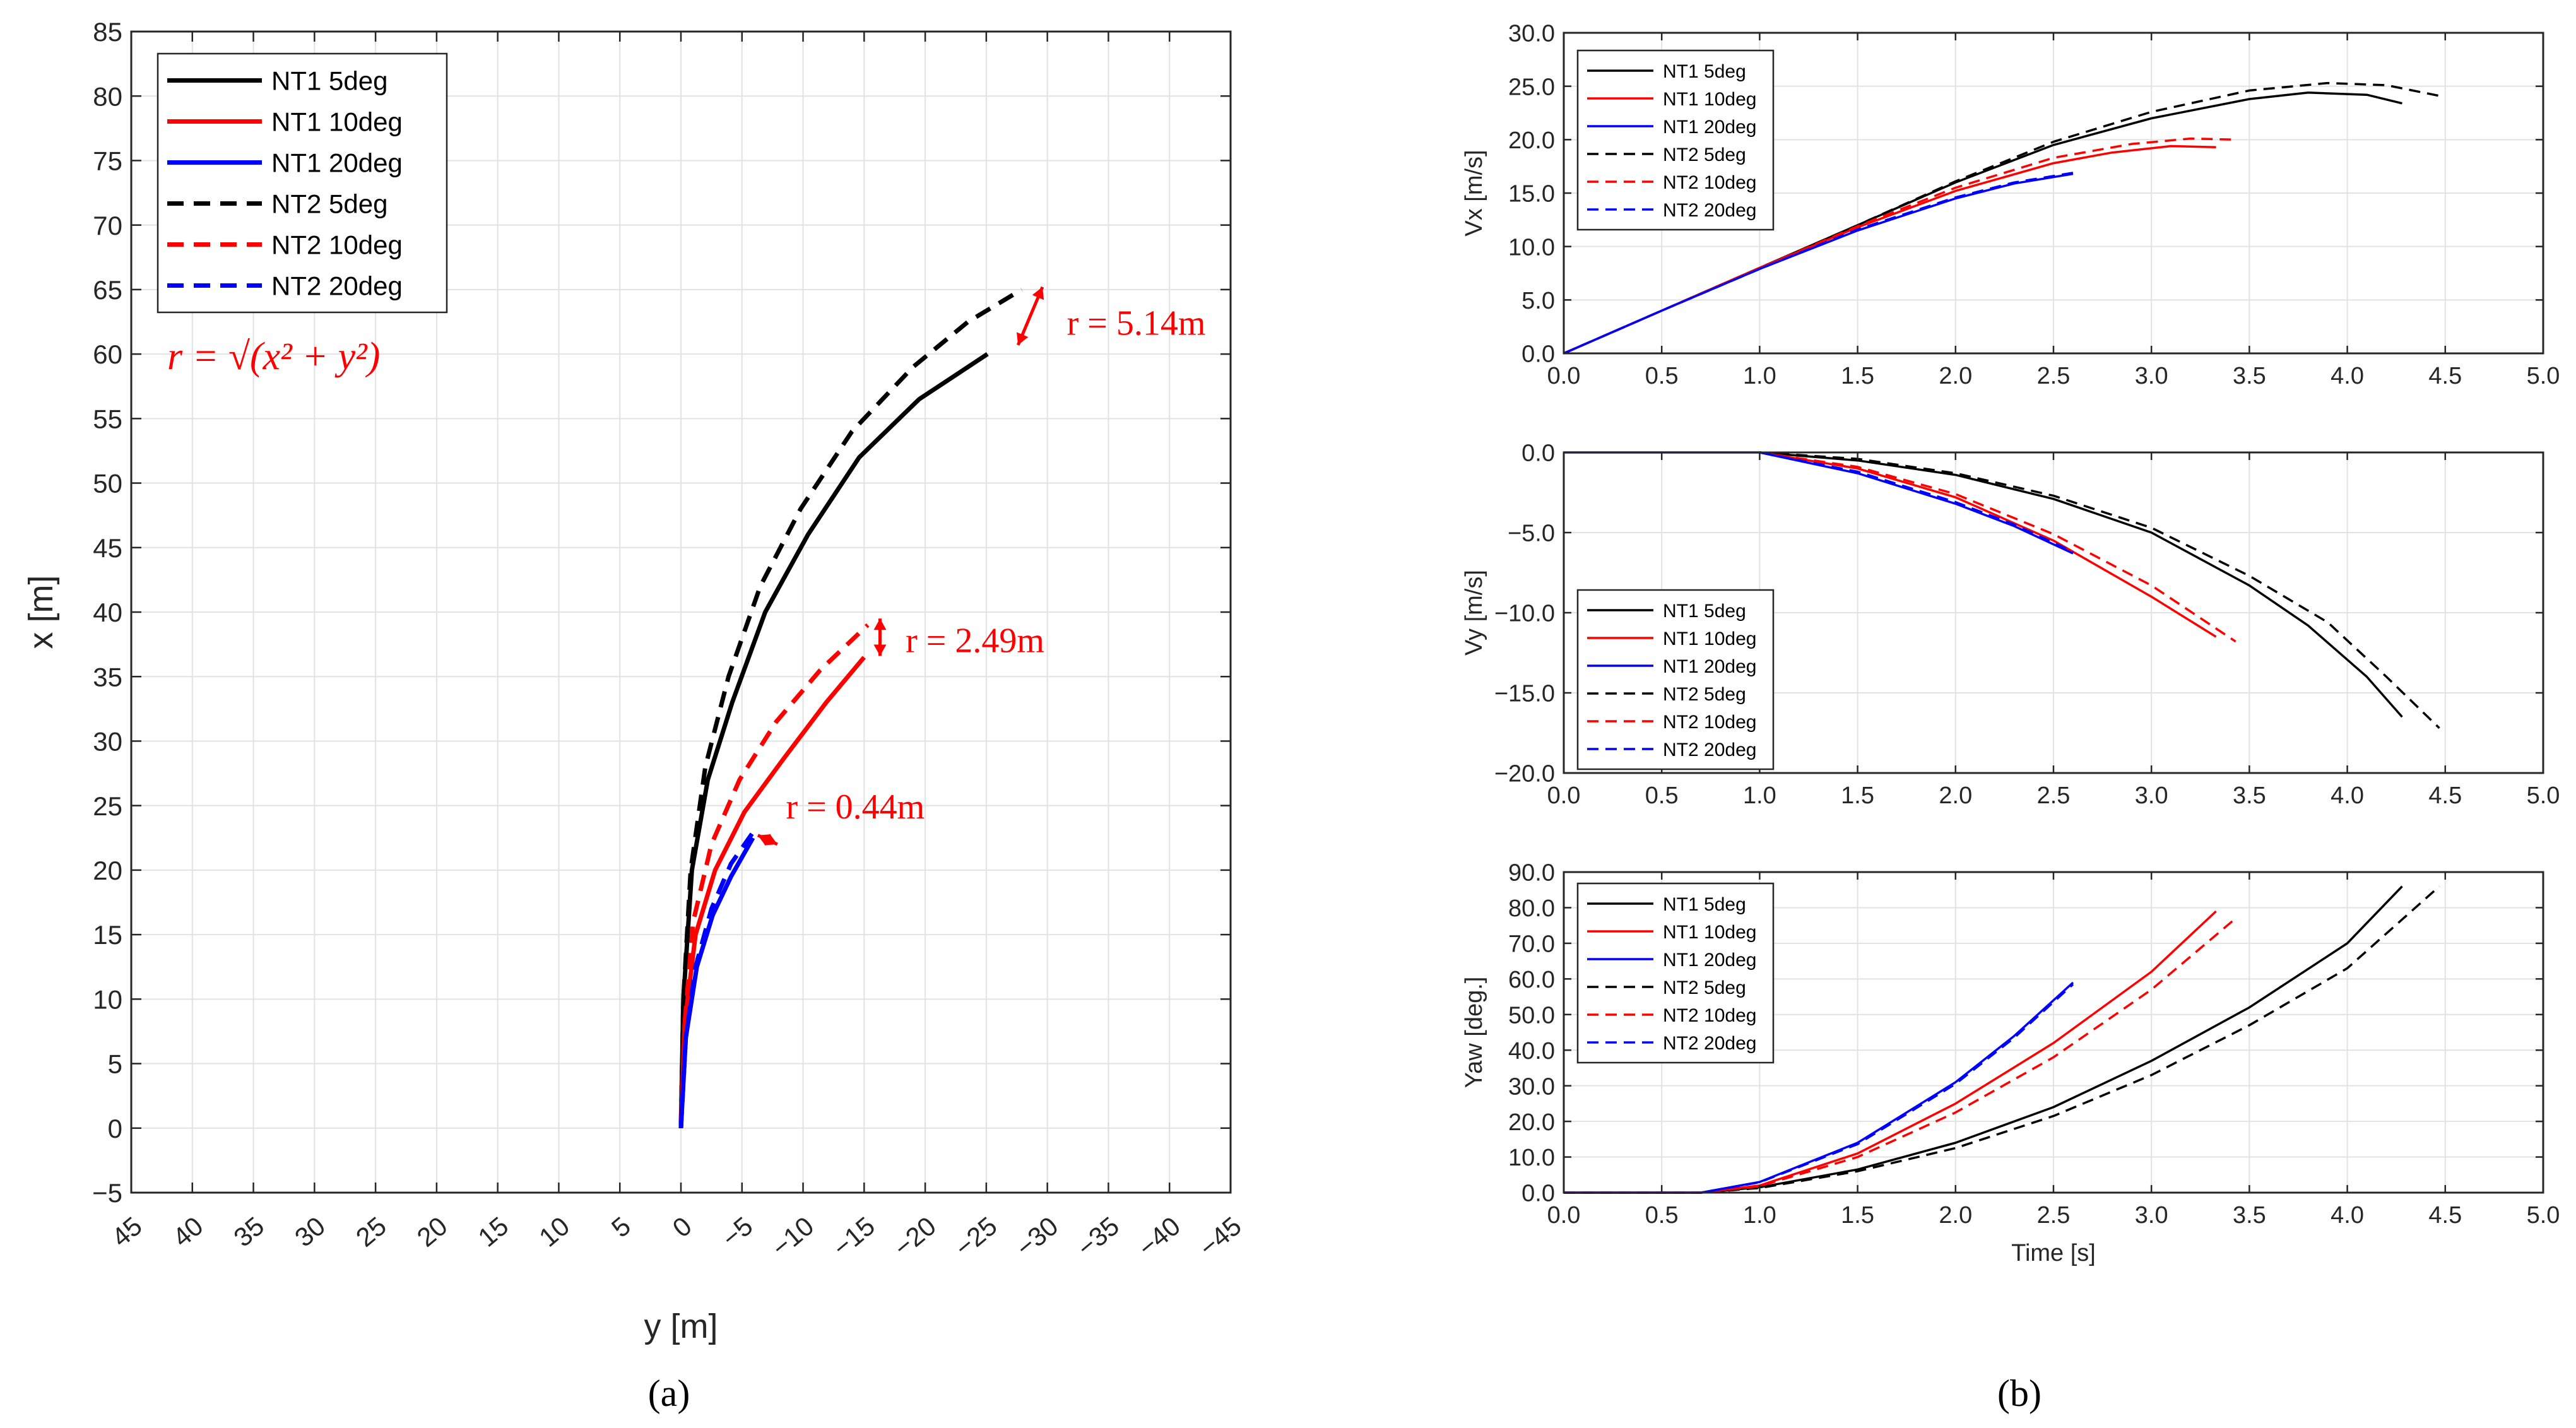  I want to click on r2-arrow-head, so click(880, 650).